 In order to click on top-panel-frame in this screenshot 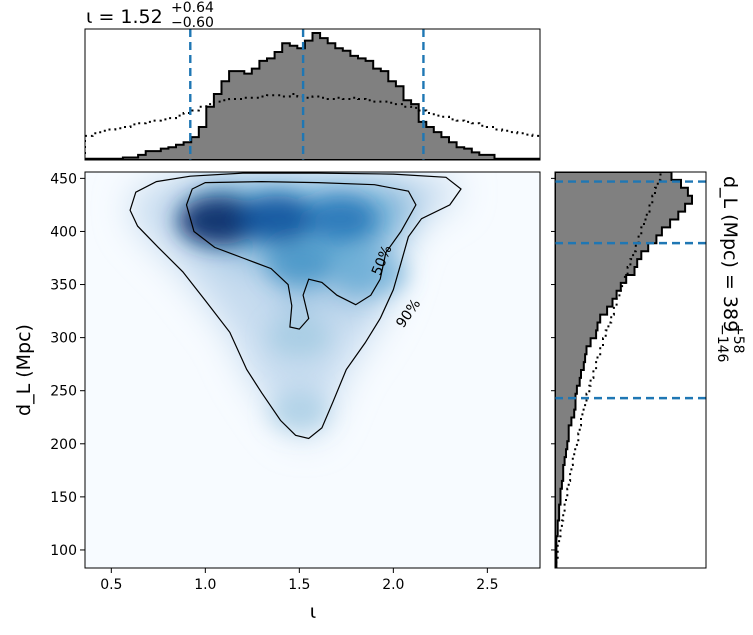, I will do `click(312, 94)`.